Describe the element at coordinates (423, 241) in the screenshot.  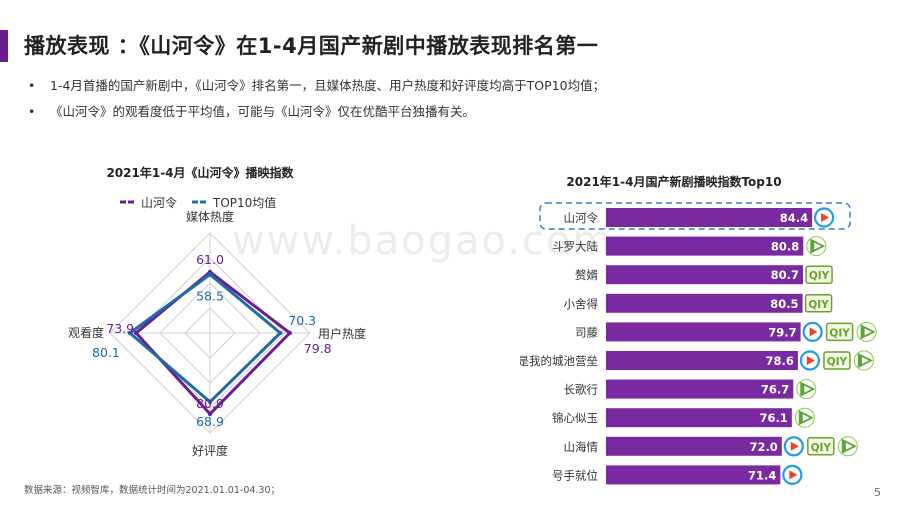
I see `watermark: www.baogao.com` at that location.